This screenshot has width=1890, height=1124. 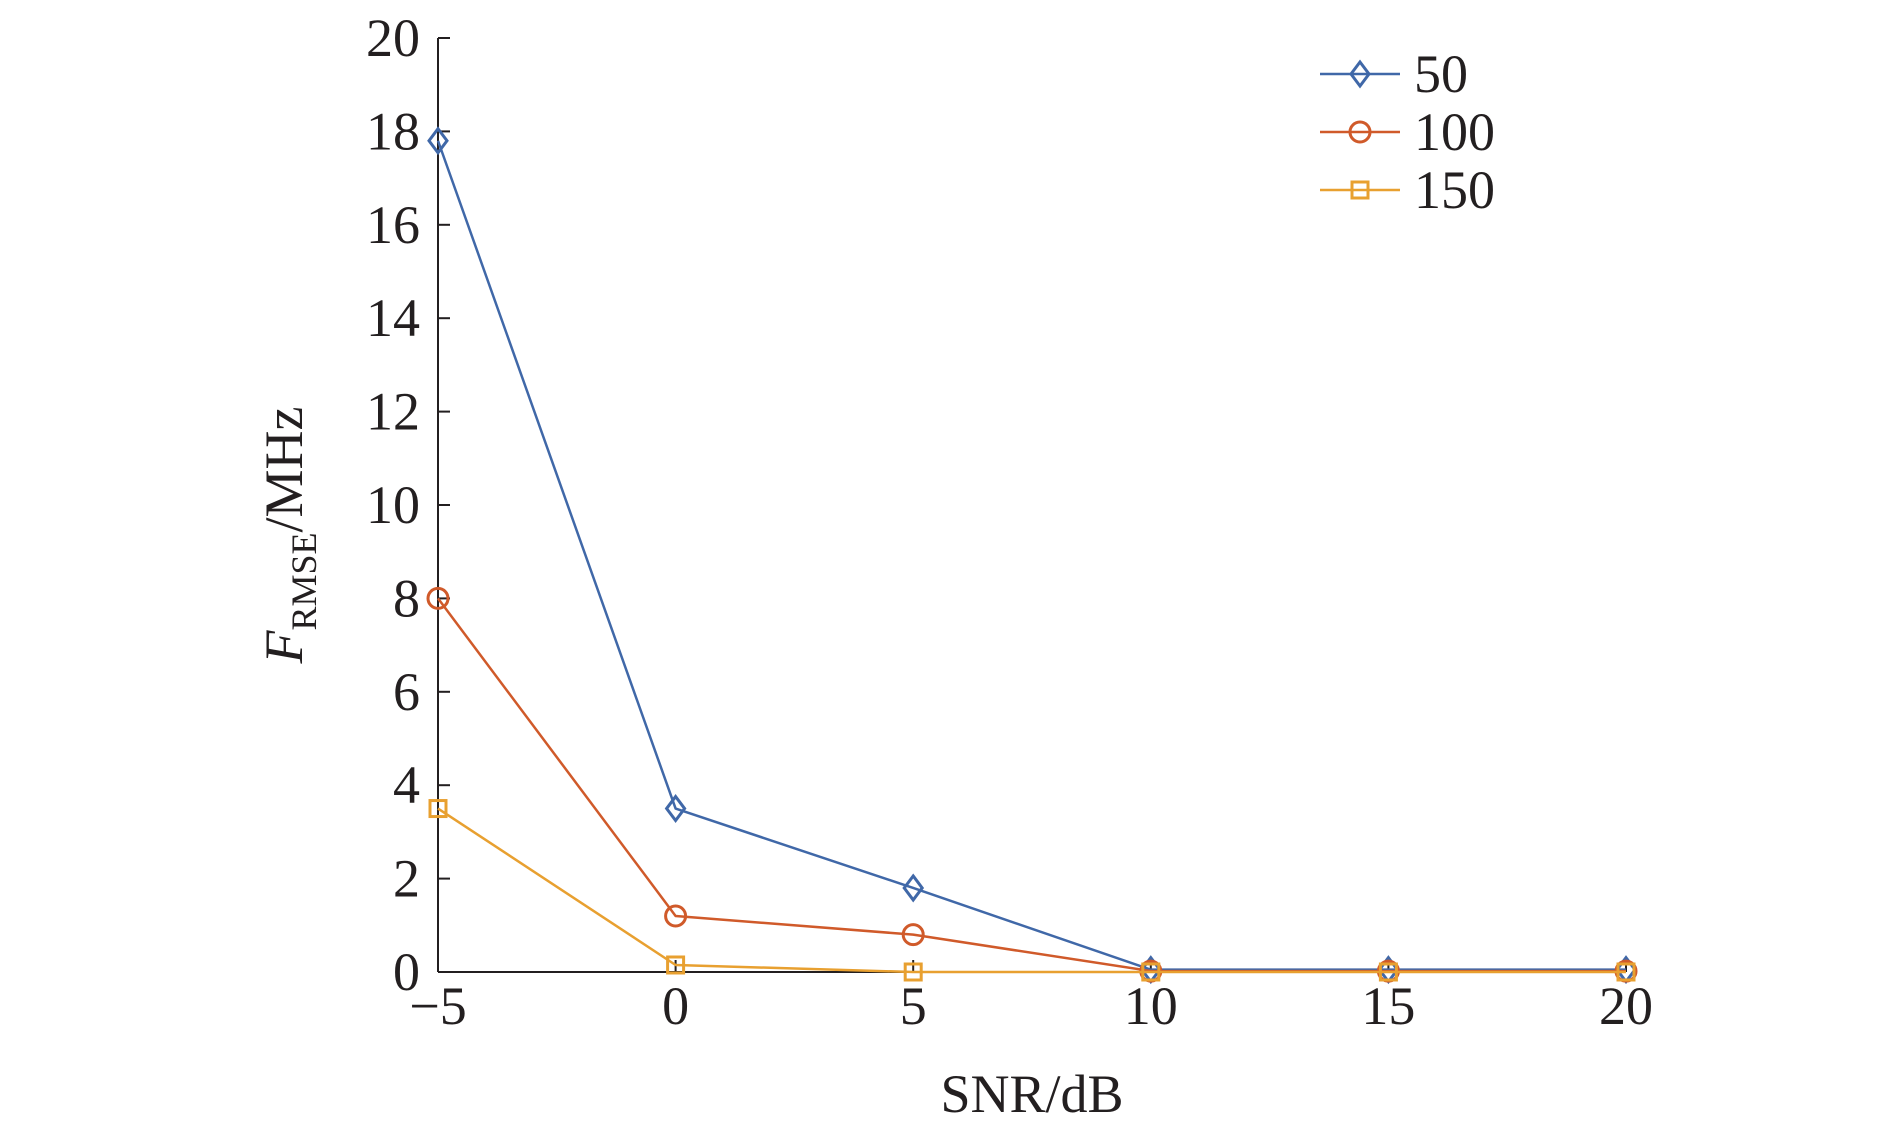 What do you see at coordinates (393, 318) in the screenshot?
I see `y-tick-label: 14` at bounding box center [393, 318].